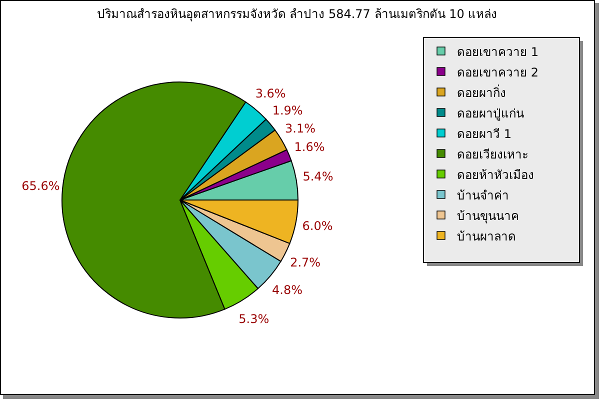 The width and height of the screenshot is (600, 400). Describe the element at coordinates (490, 114) in the screenshot. I see `legend-label: ดอยผาปู่แก่น` at that location.